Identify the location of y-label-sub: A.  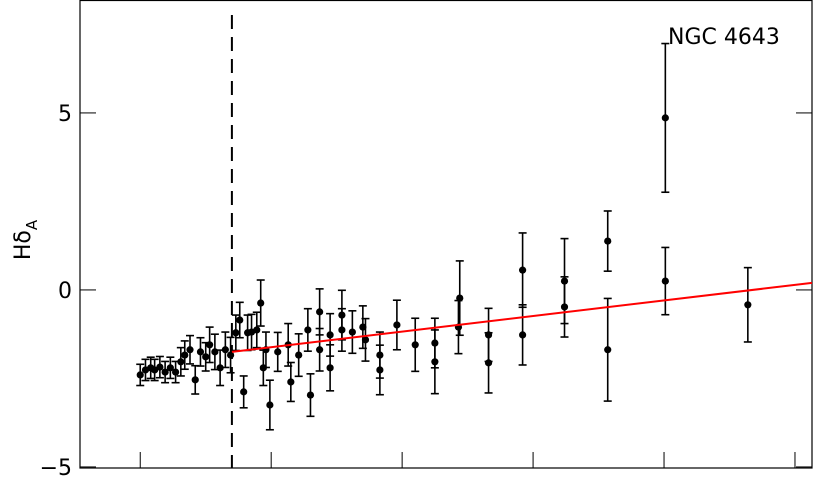
(32, 224).